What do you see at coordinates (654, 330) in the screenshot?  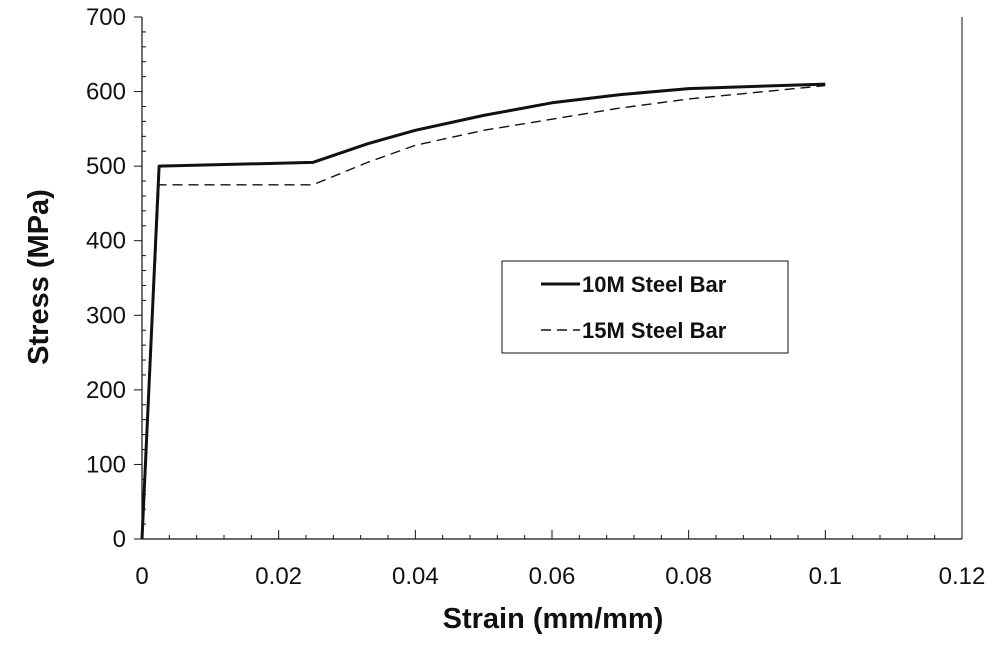 I see `legend-label-15m: 15M Steel Bar` at bounding box center [654, 330].